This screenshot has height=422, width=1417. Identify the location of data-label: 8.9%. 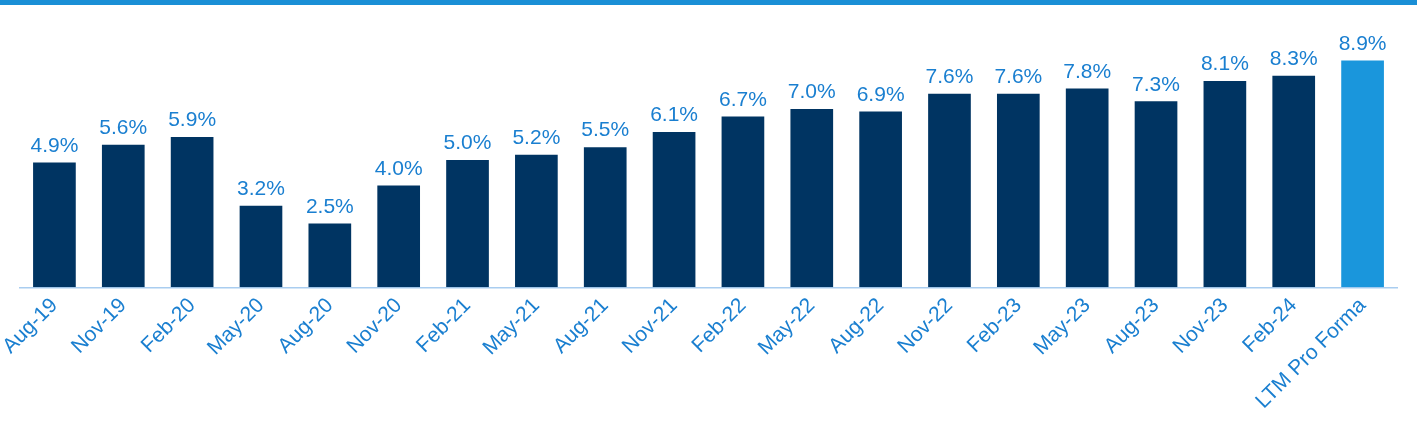
(1362, 42).